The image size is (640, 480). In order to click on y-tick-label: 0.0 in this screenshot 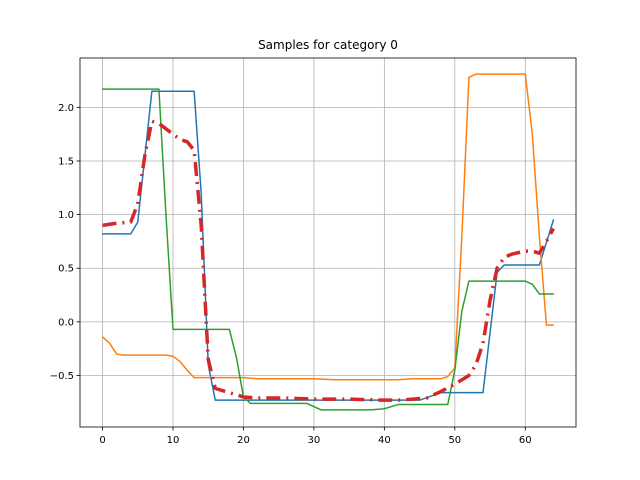, I will do `click(66, 322)`.